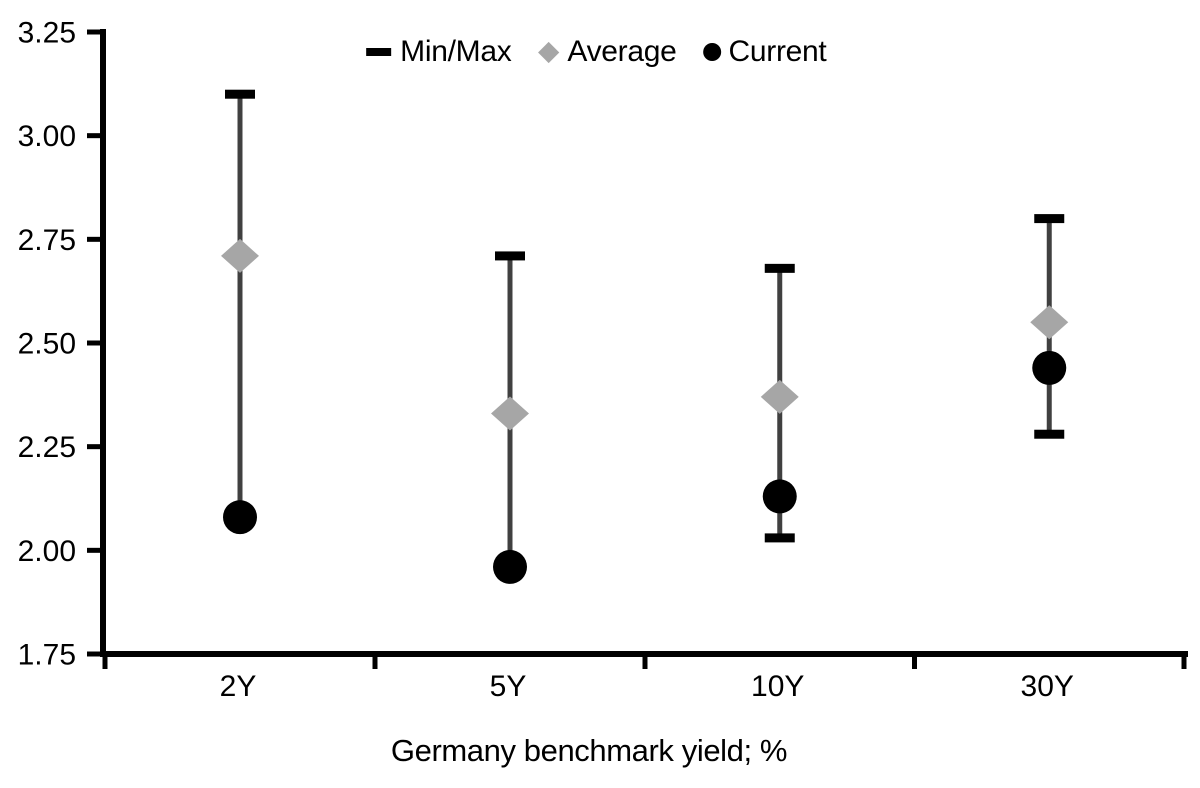 Image resolution: width=1200 pixels, height=788 pixels. What do you see at coordinates (47, 136) in the screenshot?
I see `y-tick-label: 3.00` at bounding box center [47, 136].